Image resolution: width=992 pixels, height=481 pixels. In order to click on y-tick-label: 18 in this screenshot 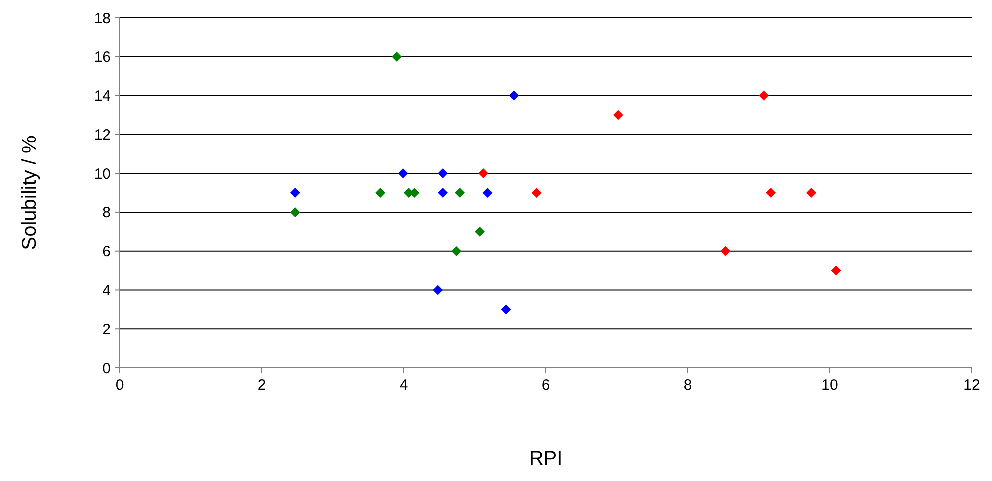, I will do `click(102, 19)`.